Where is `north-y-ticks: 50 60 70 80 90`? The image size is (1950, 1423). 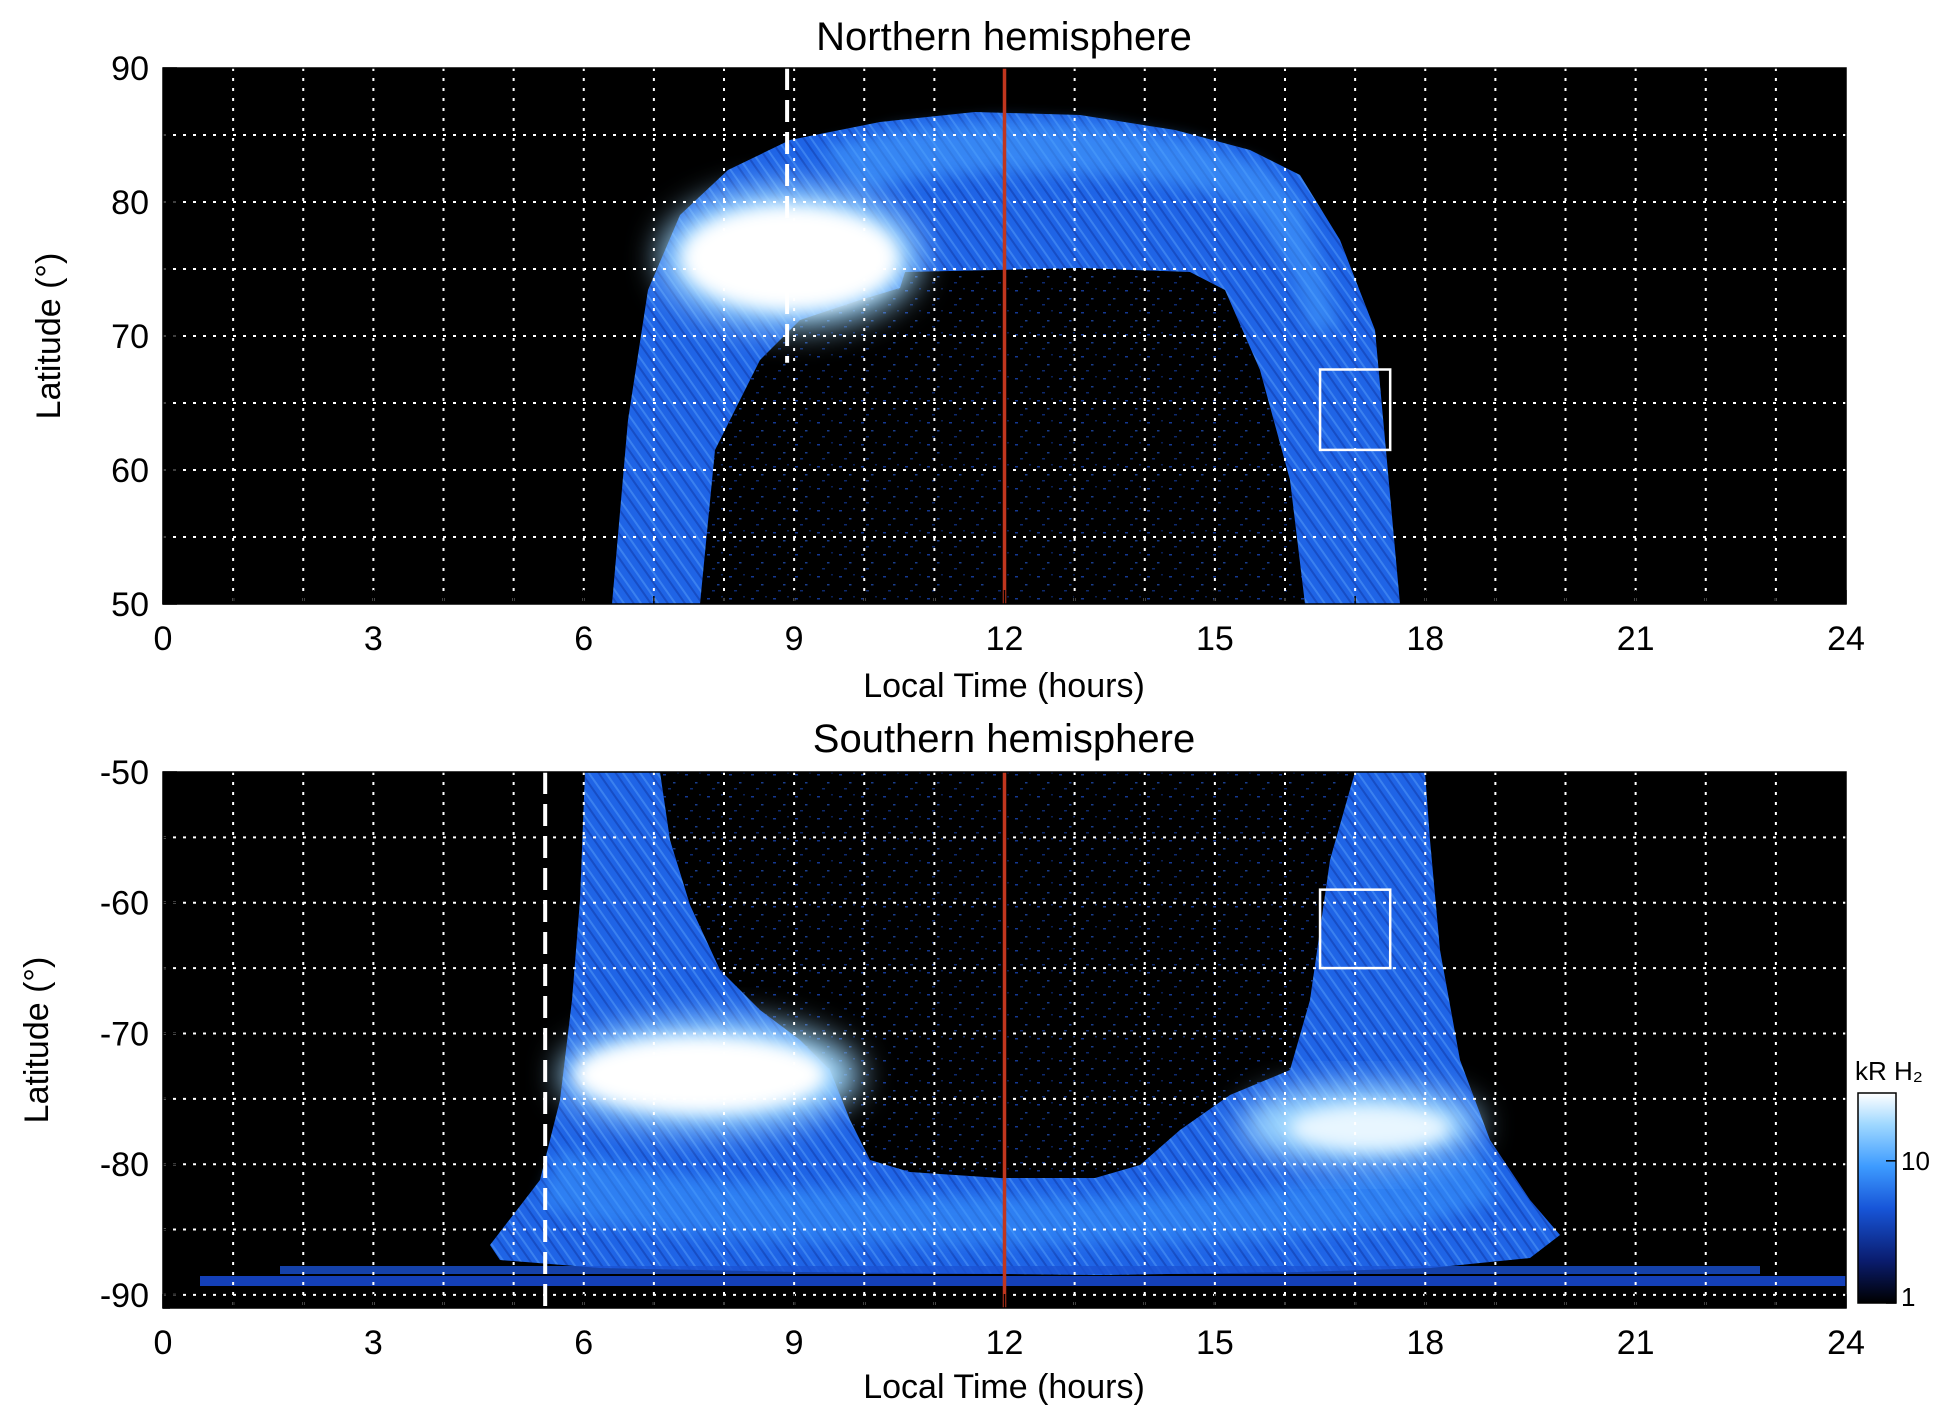
north-y-ticks: 50 60 70 80 90 is located at coordinates (144, 337).